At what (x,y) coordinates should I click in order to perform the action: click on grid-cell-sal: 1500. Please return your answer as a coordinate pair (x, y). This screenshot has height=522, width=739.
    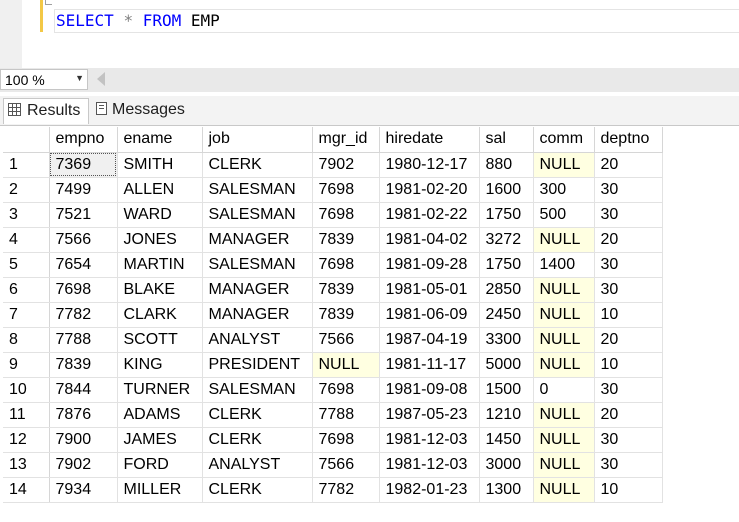
    Looking at the image, I should click on (506, 390).